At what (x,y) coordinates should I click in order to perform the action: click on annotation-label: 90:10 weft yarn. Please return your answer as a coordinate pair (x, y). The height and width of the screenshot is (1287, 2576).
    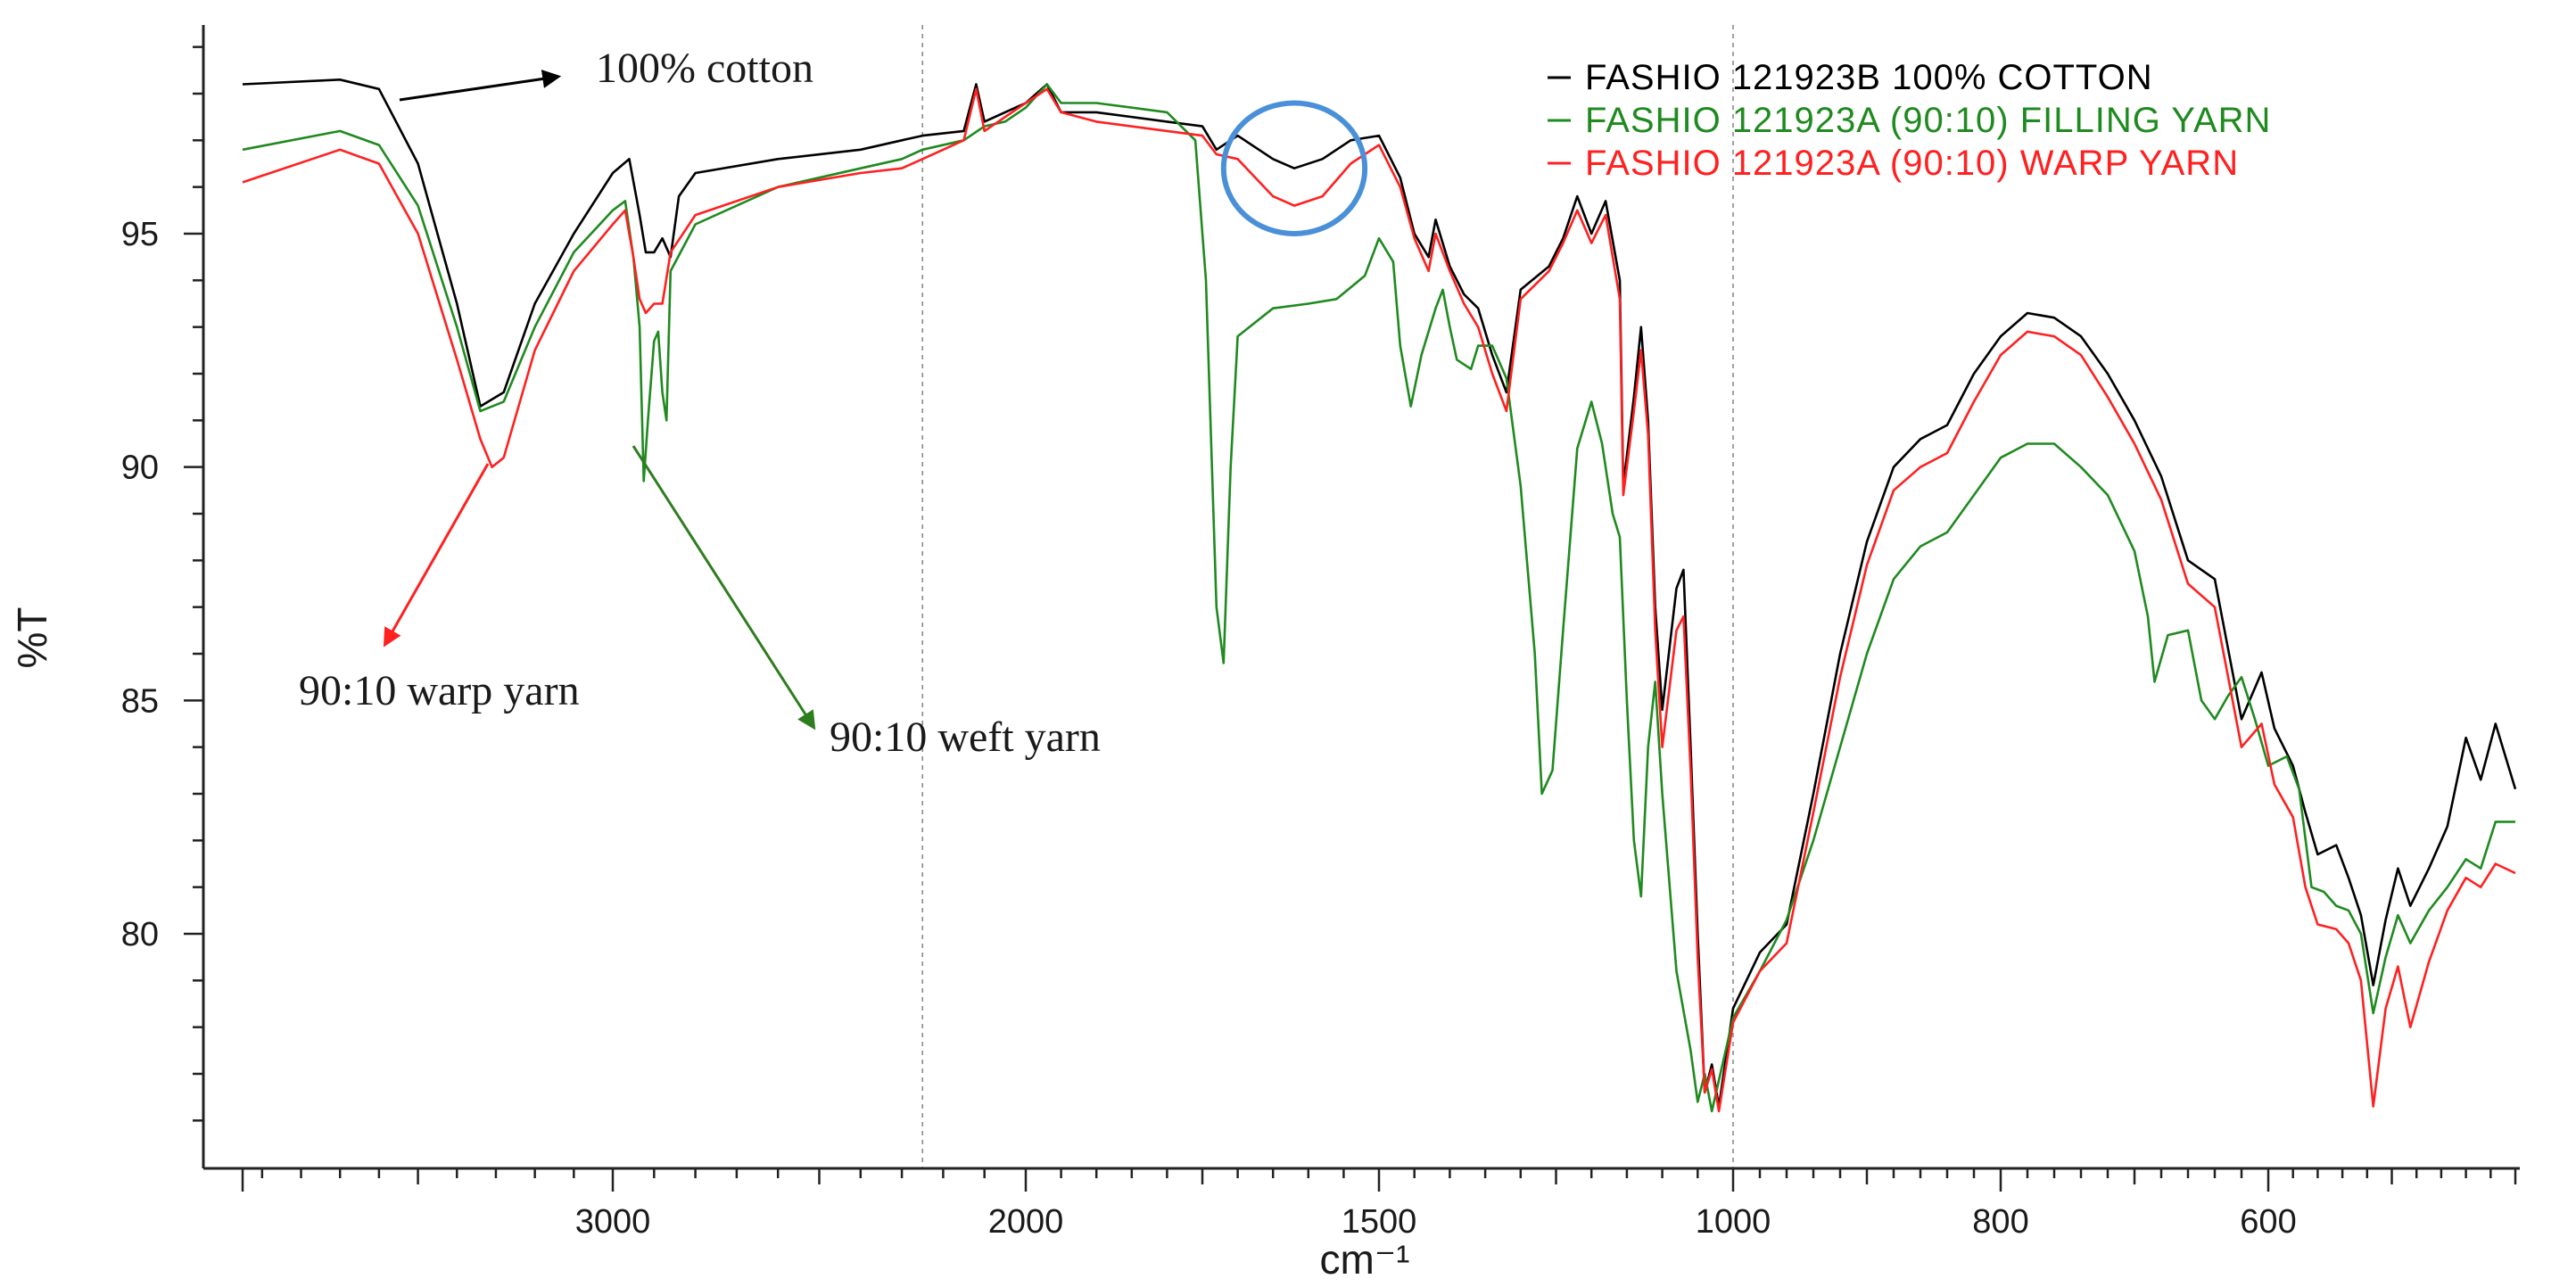
    Looking at the image, I should click on (965, 737).